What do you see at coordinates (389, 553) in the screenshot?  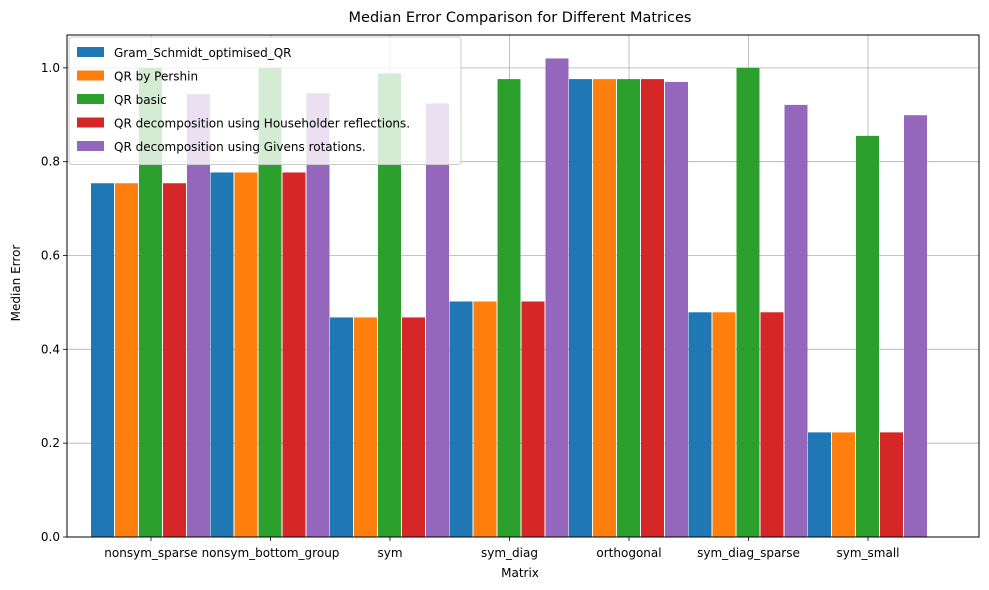 I see `x-tick-label: sym` at bounding box center [389, 553].